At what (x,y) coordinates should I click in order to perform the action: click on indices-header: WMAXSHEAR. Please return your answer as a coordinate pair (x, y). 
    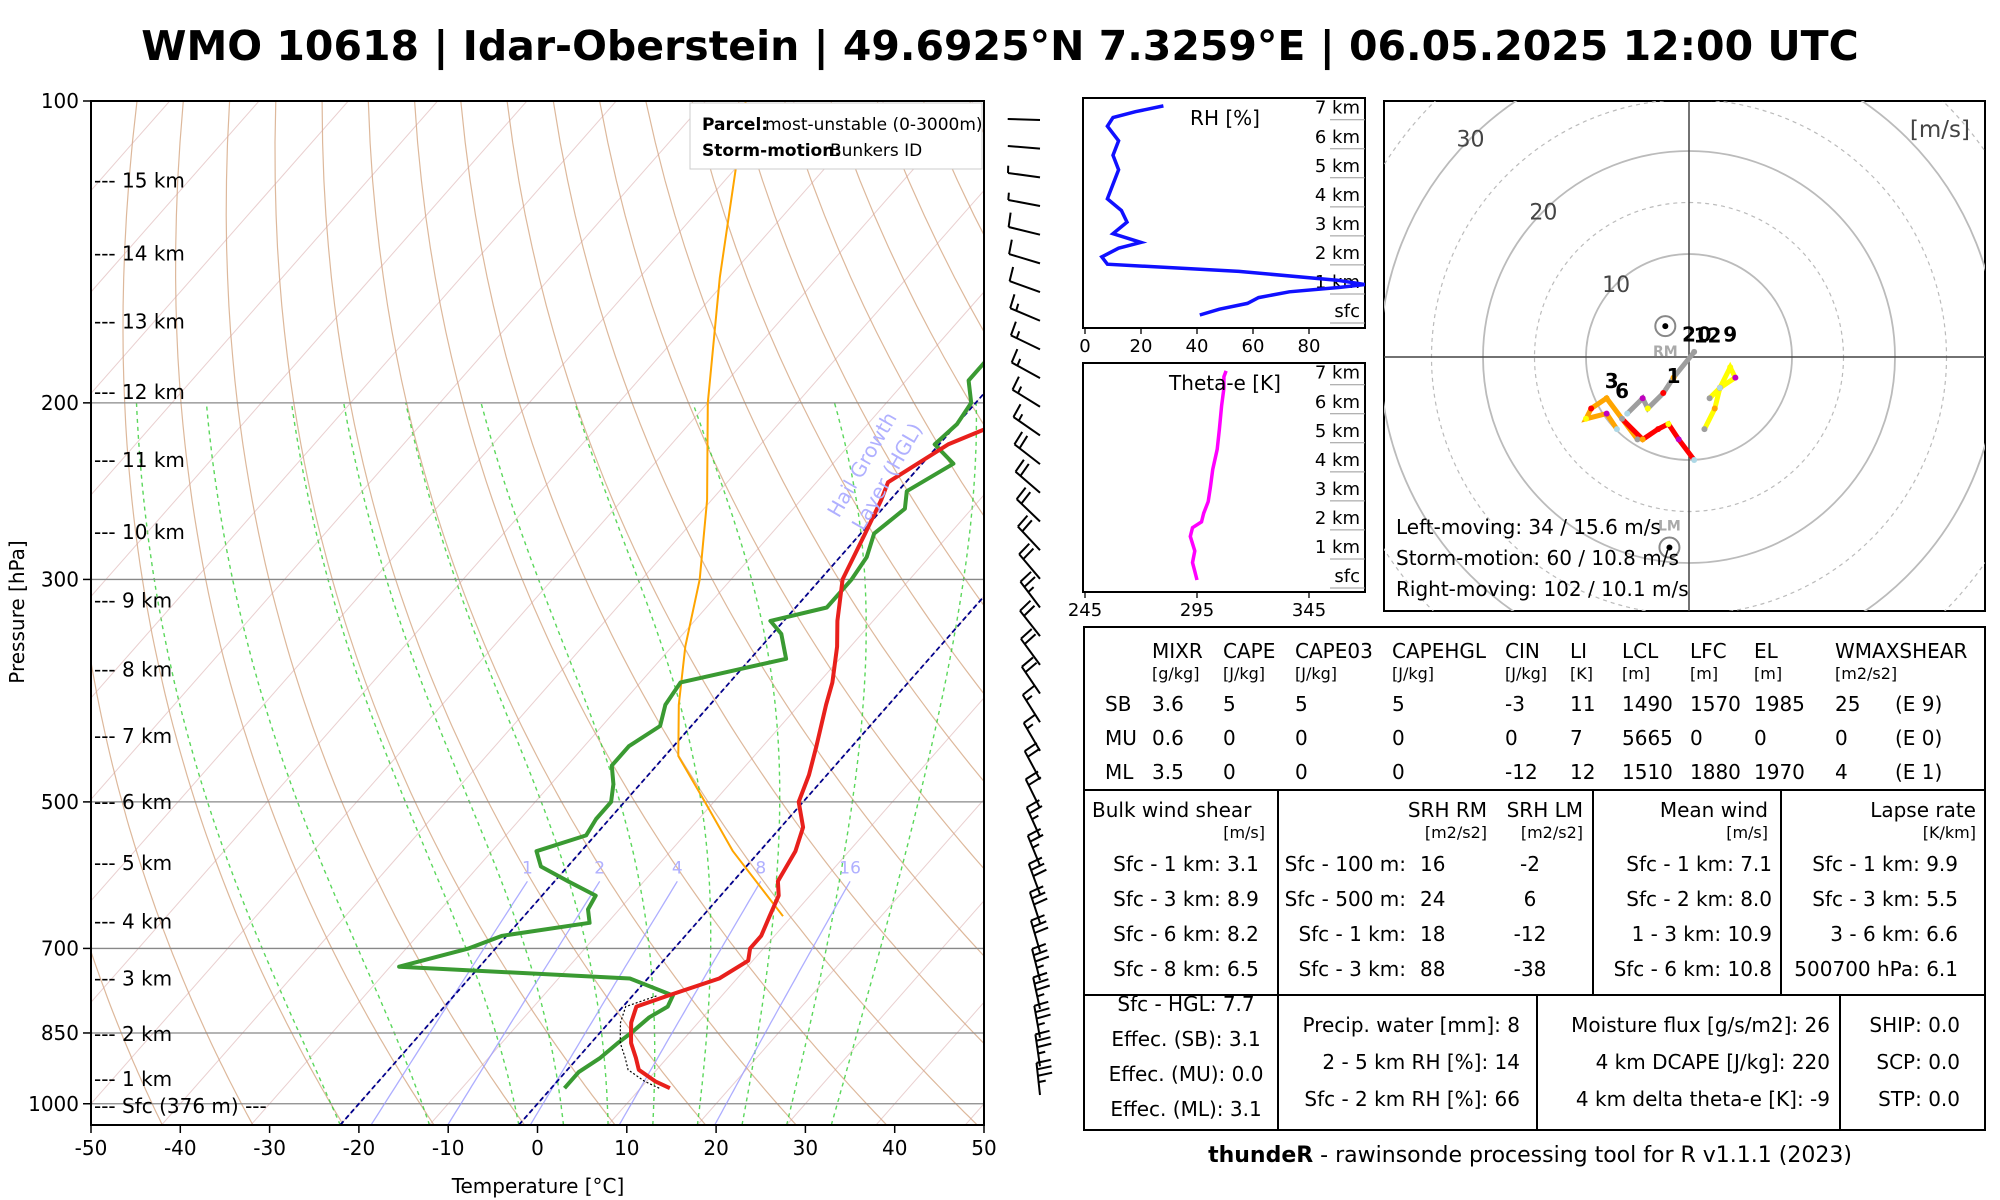
    Looking at the image, I should click on (1901, 651).